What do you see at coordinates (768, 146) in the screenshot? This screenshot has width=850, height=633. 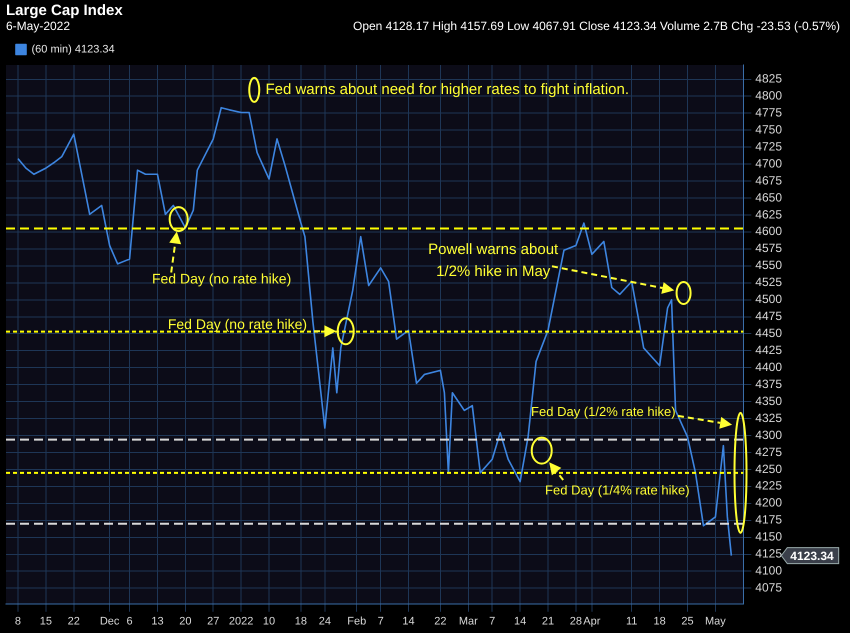 I see `y-tick-label: 4725` at bounding box center [768, 146].